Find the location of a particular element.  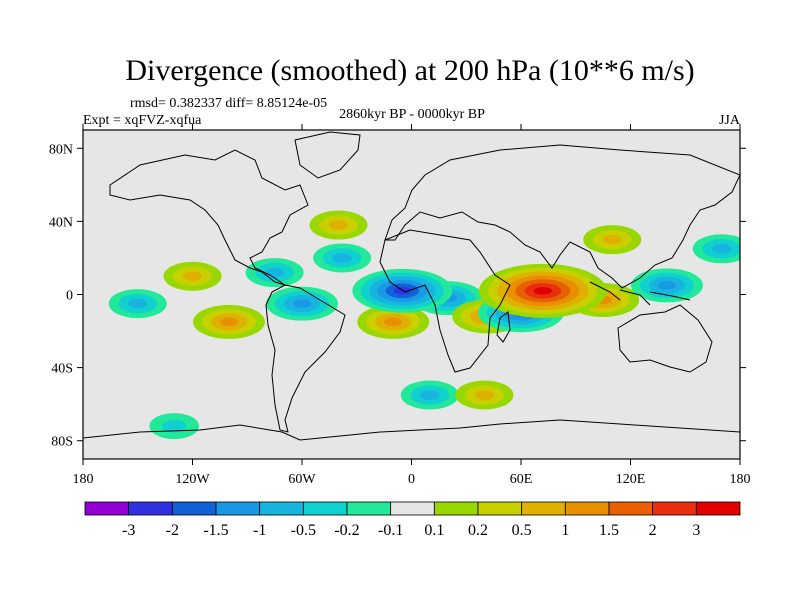

experiment-label: Expt = xqFVZ-xqfua is located at coordinates (142, 120).